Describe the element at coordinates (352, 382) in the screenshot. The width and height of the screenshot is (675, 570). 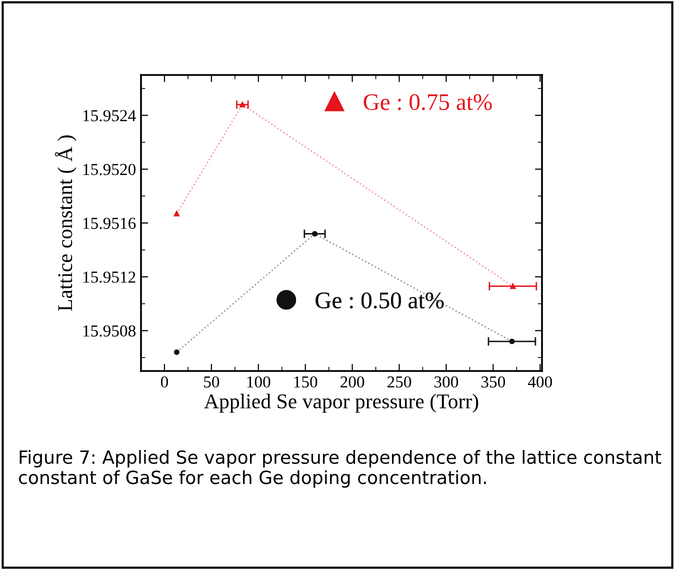
I see `x-tick-label: 200` at that location.